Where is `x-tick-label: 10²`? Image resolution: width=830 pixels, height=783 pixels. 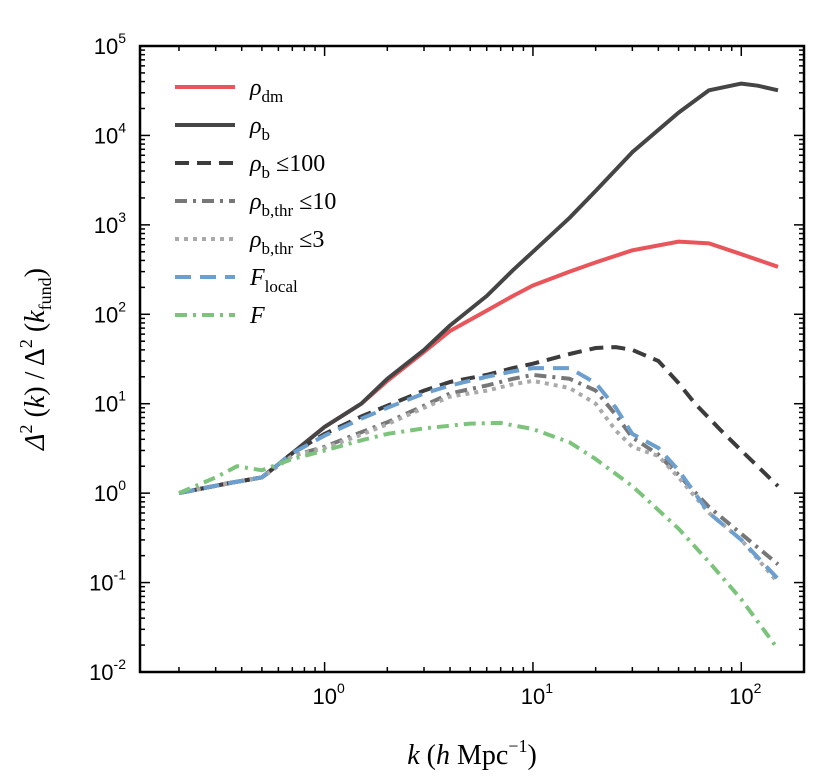 x-tick-label: 10² is located at coordinates (745, 694).